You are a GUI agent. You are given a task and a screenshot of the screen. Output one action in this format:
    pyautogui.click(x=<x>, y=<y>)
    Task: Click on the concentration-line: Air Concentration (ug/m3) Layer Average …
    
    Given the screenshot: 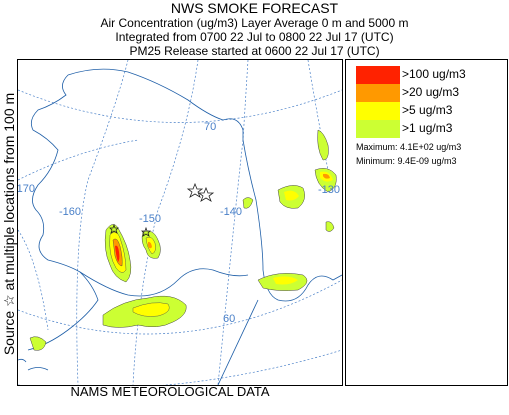 What is the action you would take?
    pyautogui.click(x=254, y=23)
    